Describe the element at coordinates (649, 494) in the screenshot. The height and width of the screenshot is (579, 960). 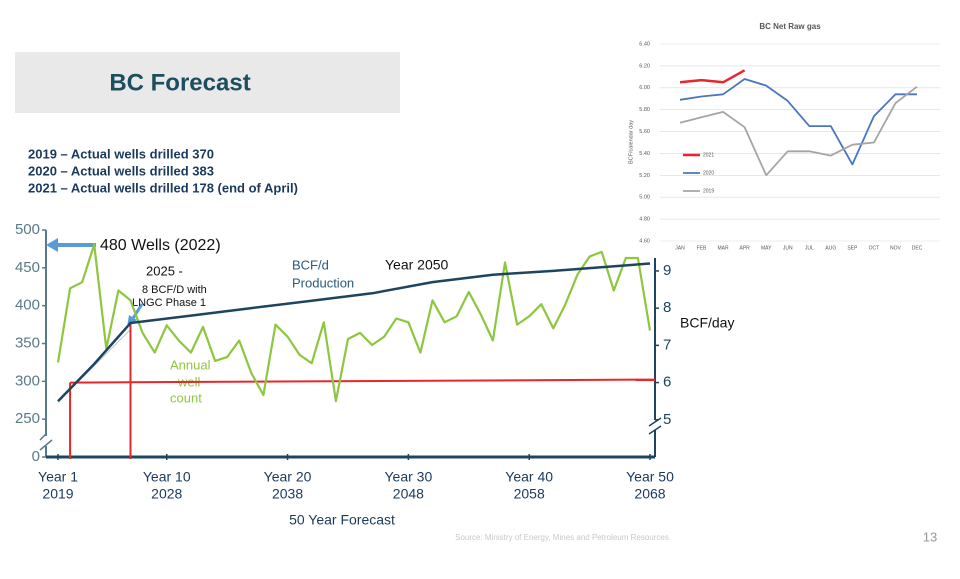
I see `x-tick-label: 2068` at that location.